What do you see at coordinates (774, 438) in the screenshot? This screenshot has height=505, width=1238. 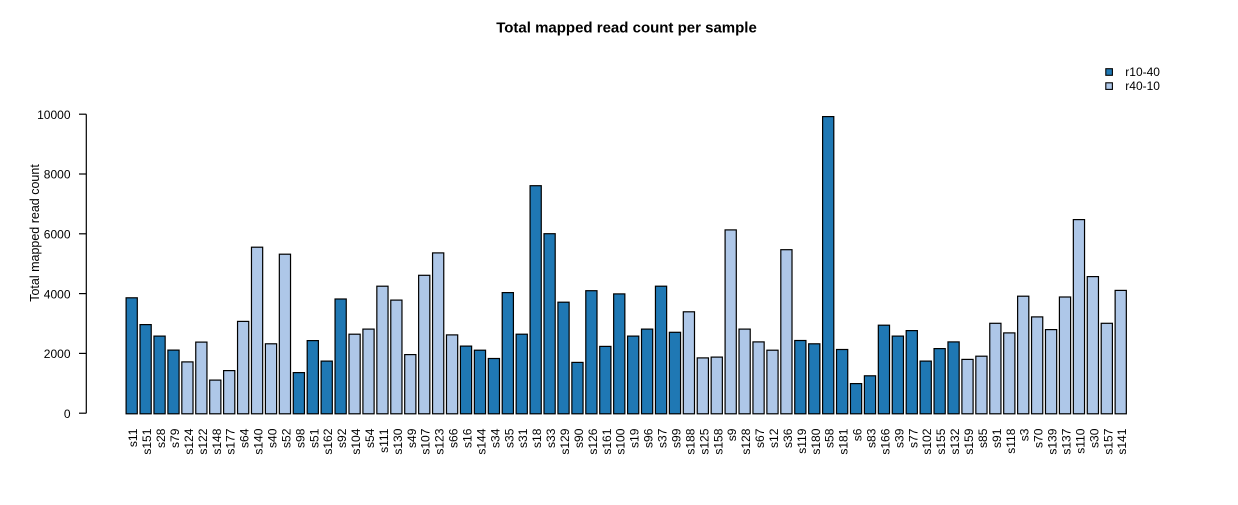 I see `svg-text: s12` at bounding box center [774, 438].